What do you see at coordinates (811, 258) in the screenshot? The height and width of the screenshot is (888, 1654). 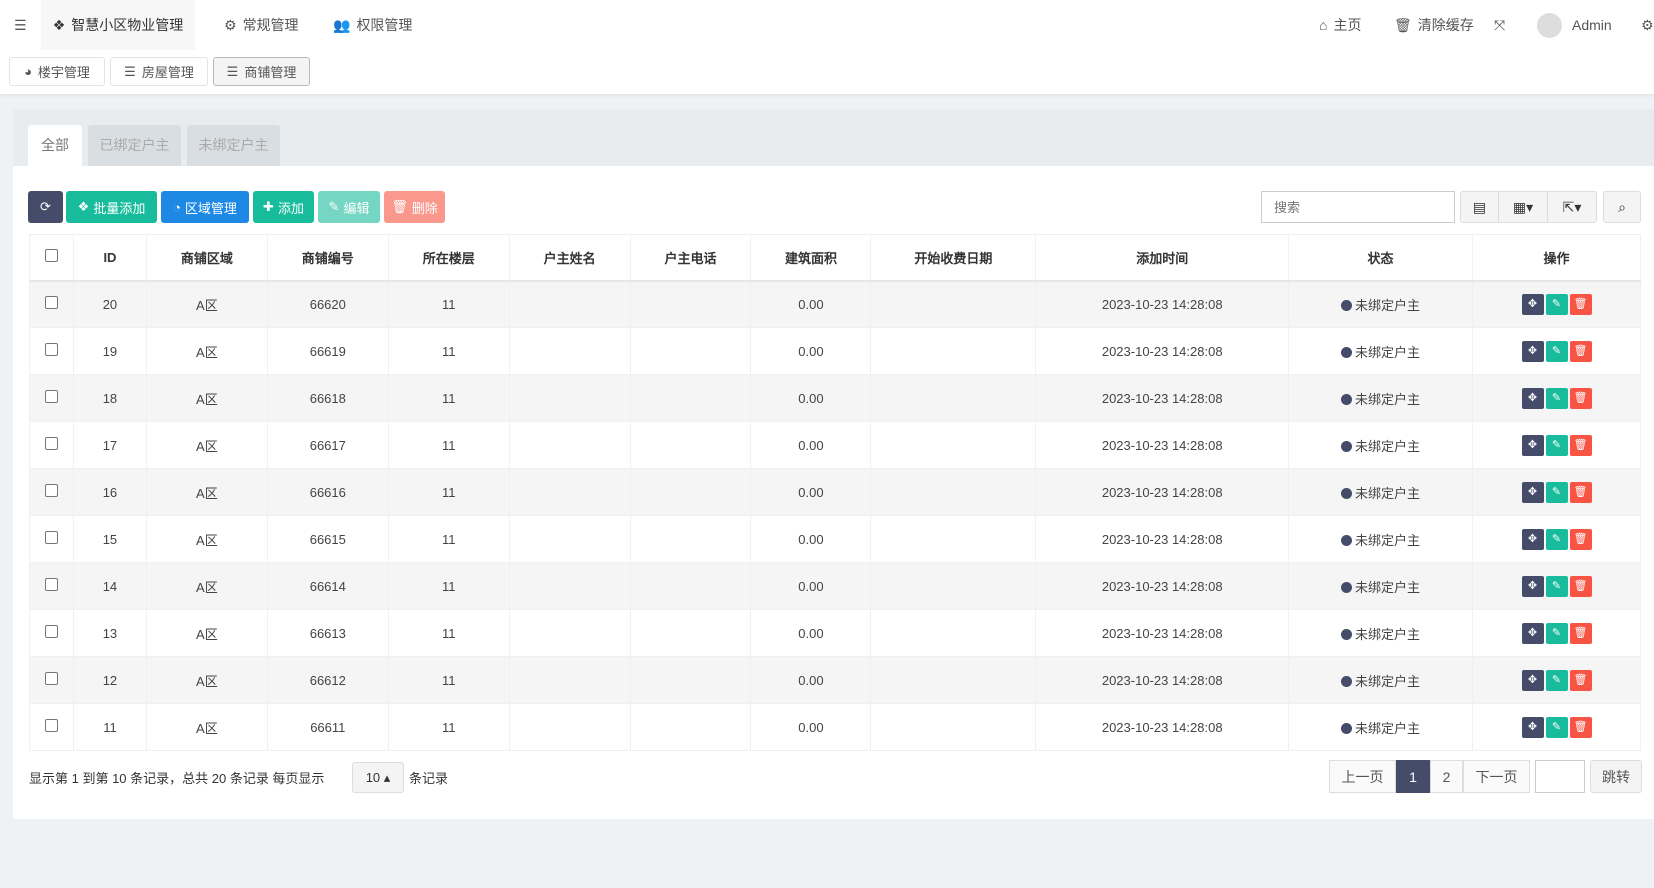 I see `col-header: 建筑面积` at bounding box center [811, 258].